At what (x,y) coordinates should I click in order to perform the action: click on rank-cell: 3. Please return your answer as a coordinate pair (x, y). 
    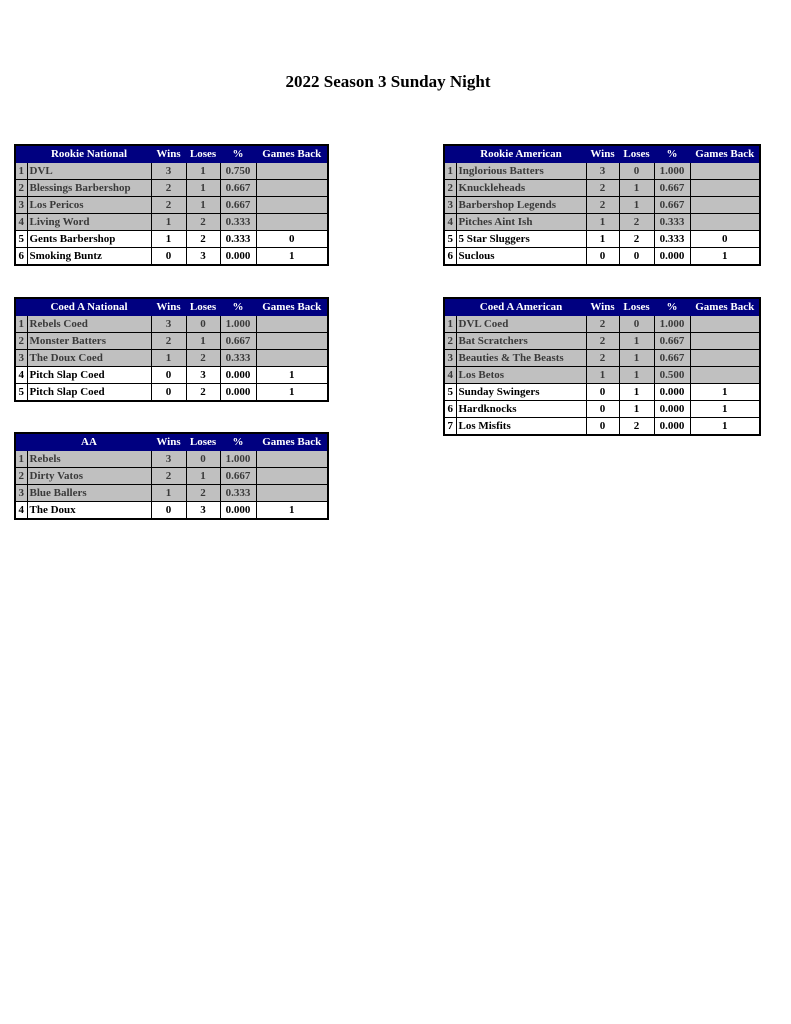
    Looking at the image, I should click on (450, 358).